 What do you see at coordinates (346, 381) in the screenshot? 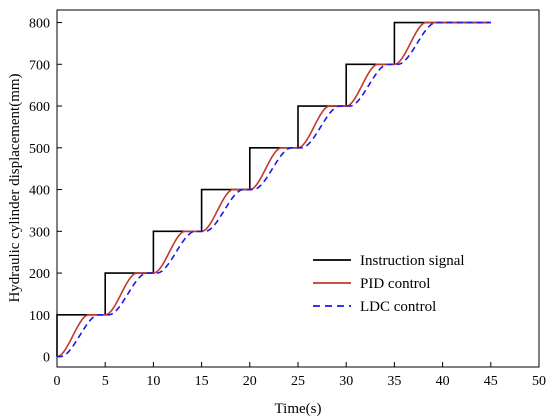
I see `x-tick-label: 30` at bounding box center [346, 381].